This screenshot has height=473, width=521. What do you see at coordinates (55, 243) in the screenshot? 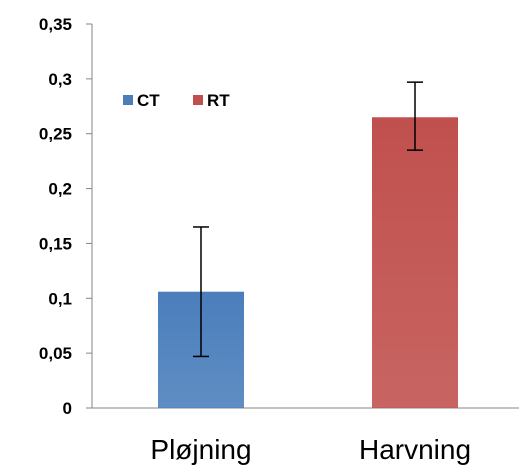
I see `y-tick-label: 0,15` at bounding box center [55, 243].